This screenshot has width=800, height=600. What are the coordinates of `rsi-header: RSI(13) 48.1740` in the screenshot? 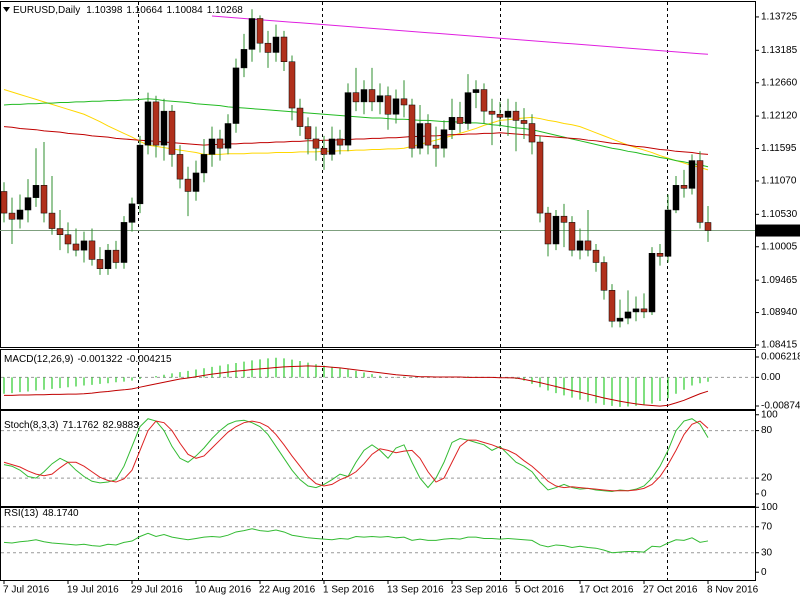 It's located at (41, 513).